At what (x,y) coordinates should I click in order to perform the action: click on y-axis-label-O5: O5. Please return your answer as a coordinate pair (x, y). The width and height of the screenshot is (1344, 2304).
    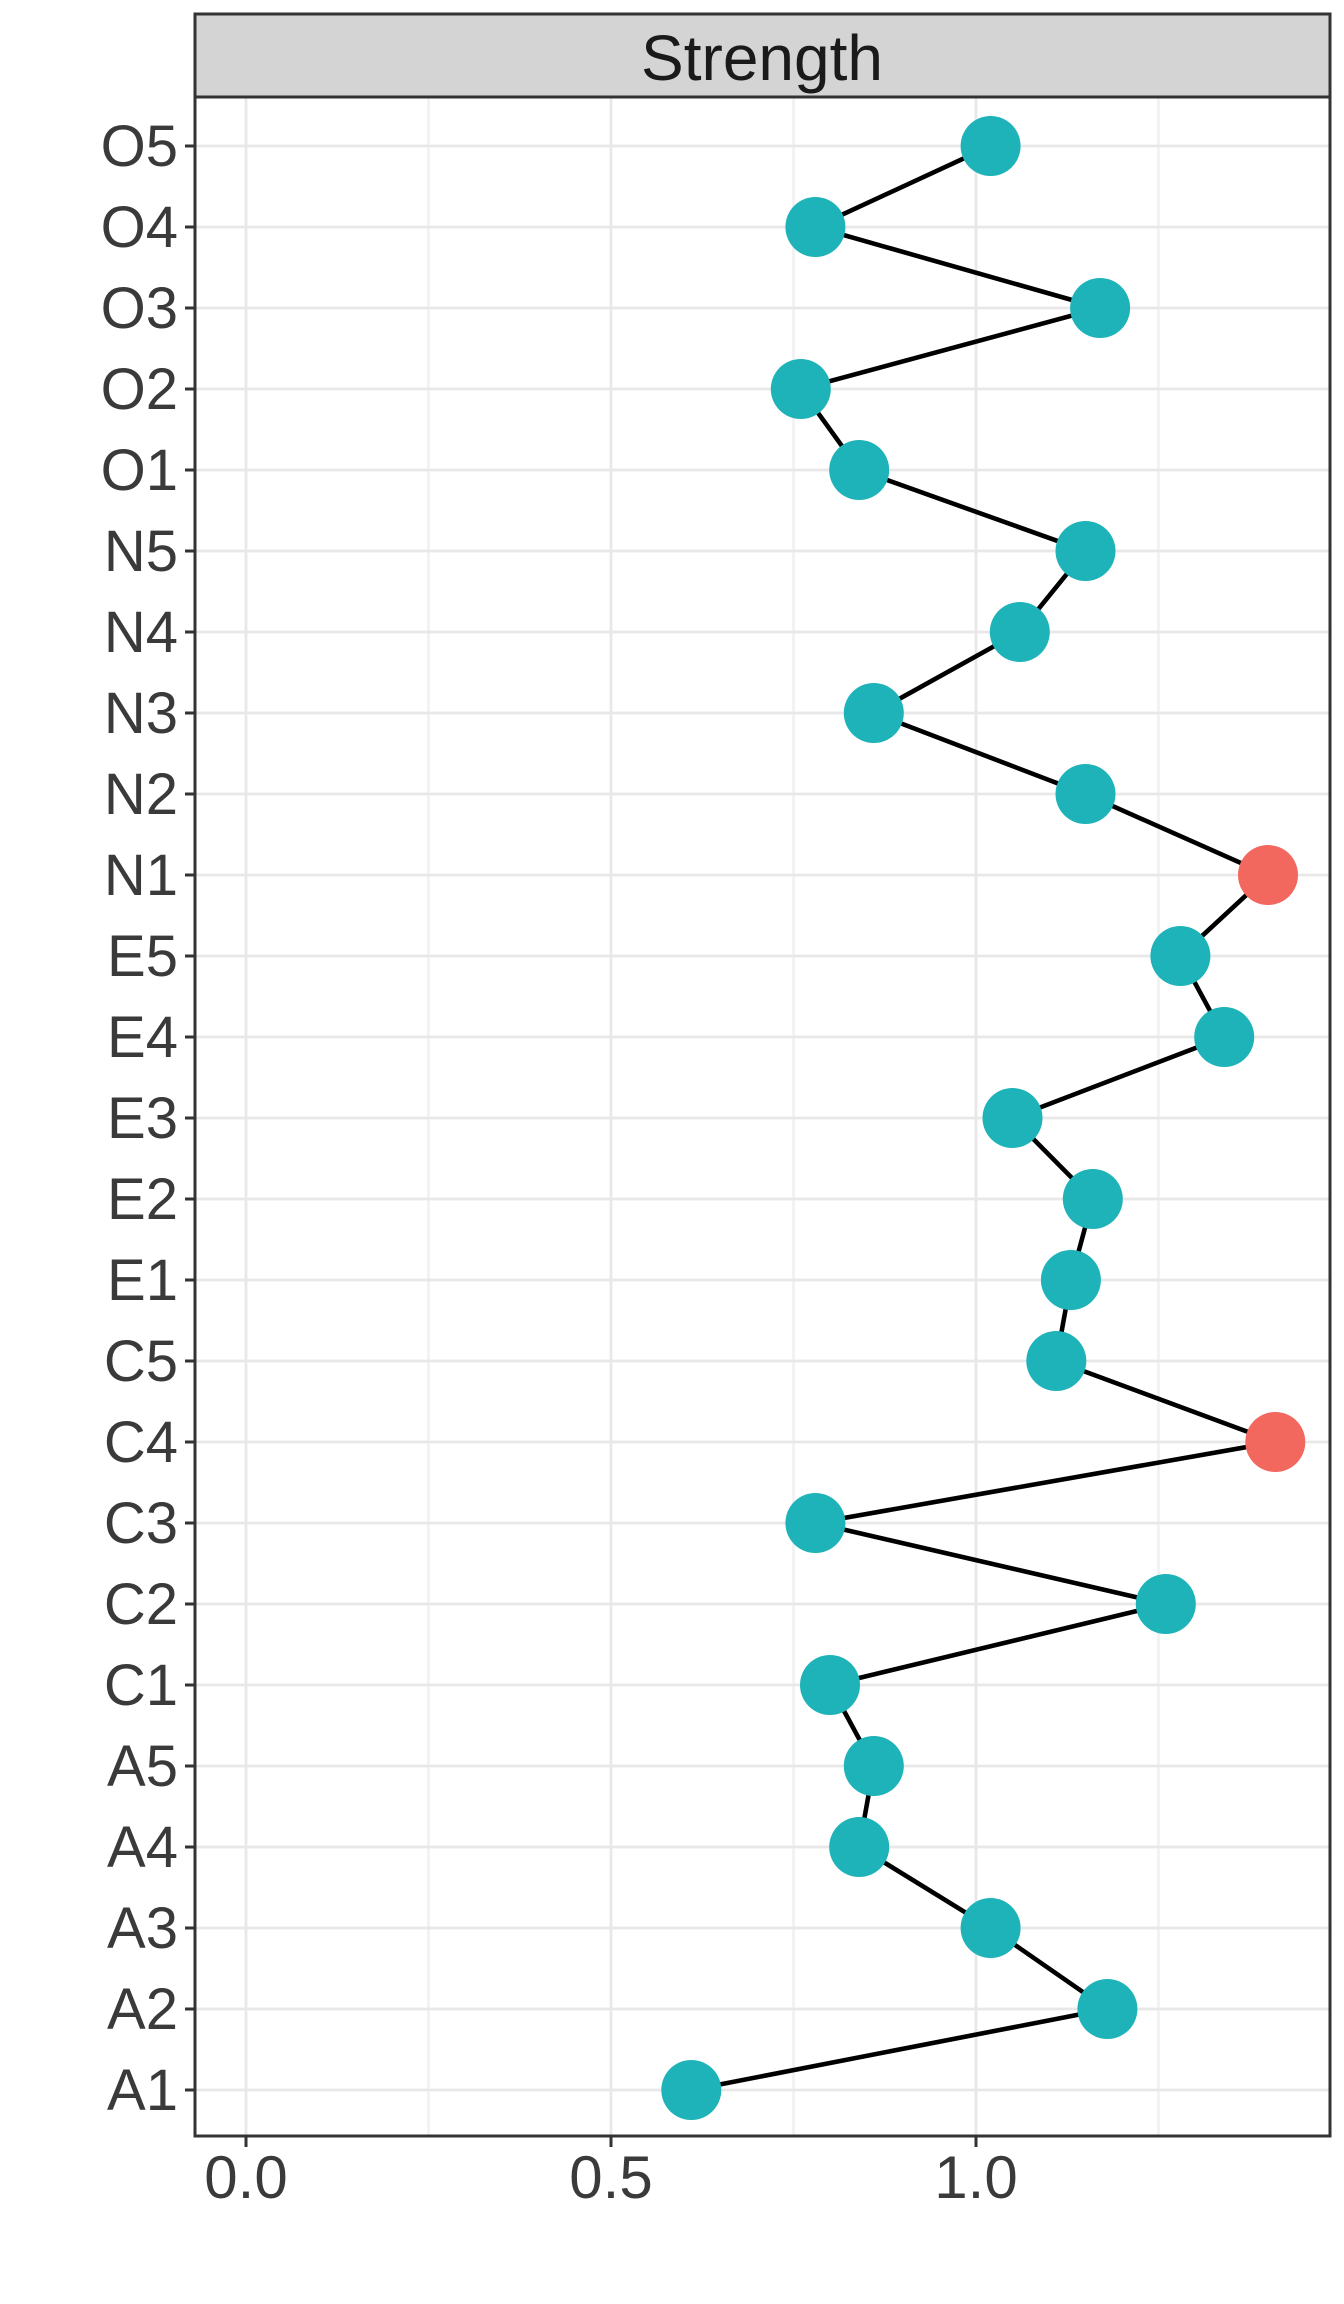
    Looking at the image, I should click on (139, 146).